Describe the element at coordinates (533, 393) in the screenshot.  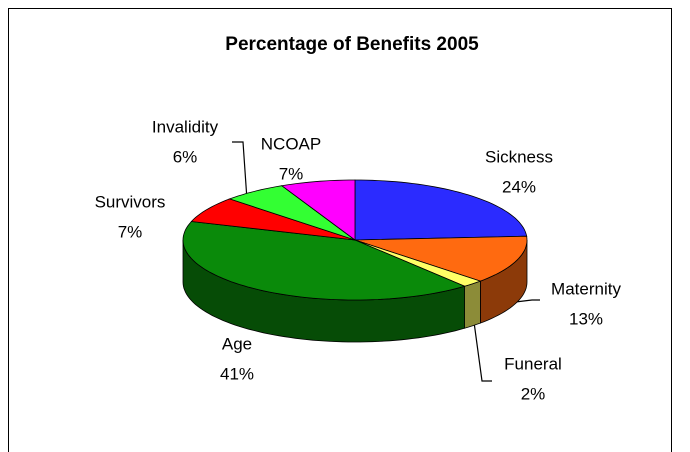
I see `value-label: 2%` at that location.